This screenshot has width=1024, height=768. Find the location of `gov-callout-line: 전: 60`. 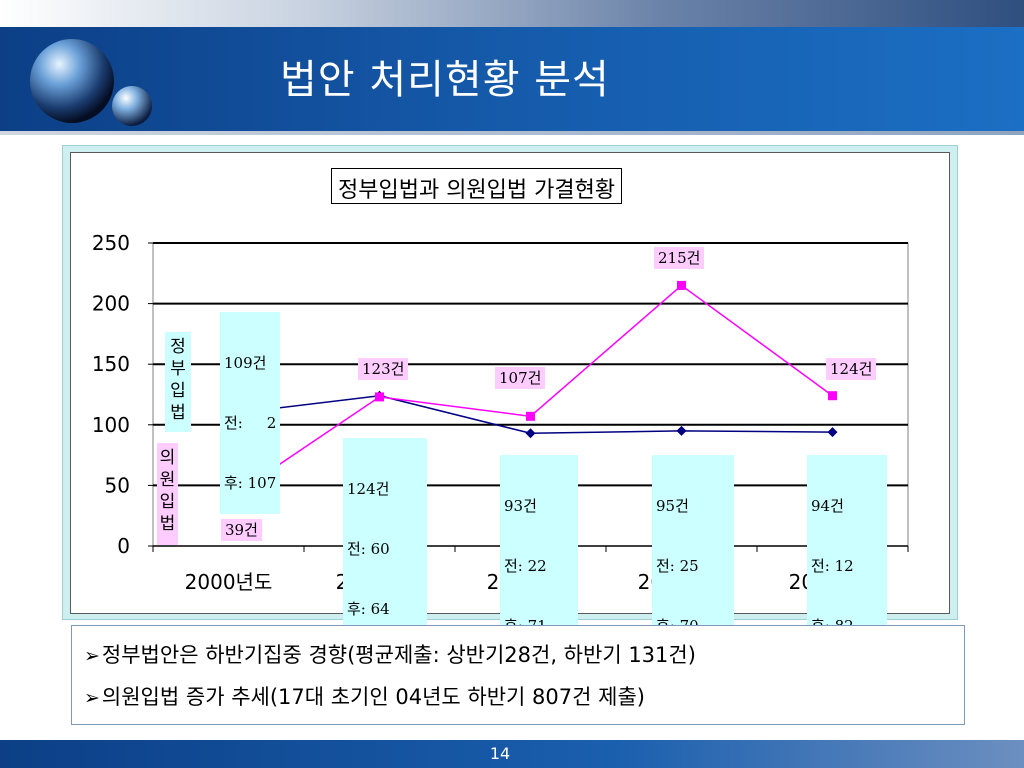

gov-callout-line: 전: 60 is located at coordinates (368, 549).